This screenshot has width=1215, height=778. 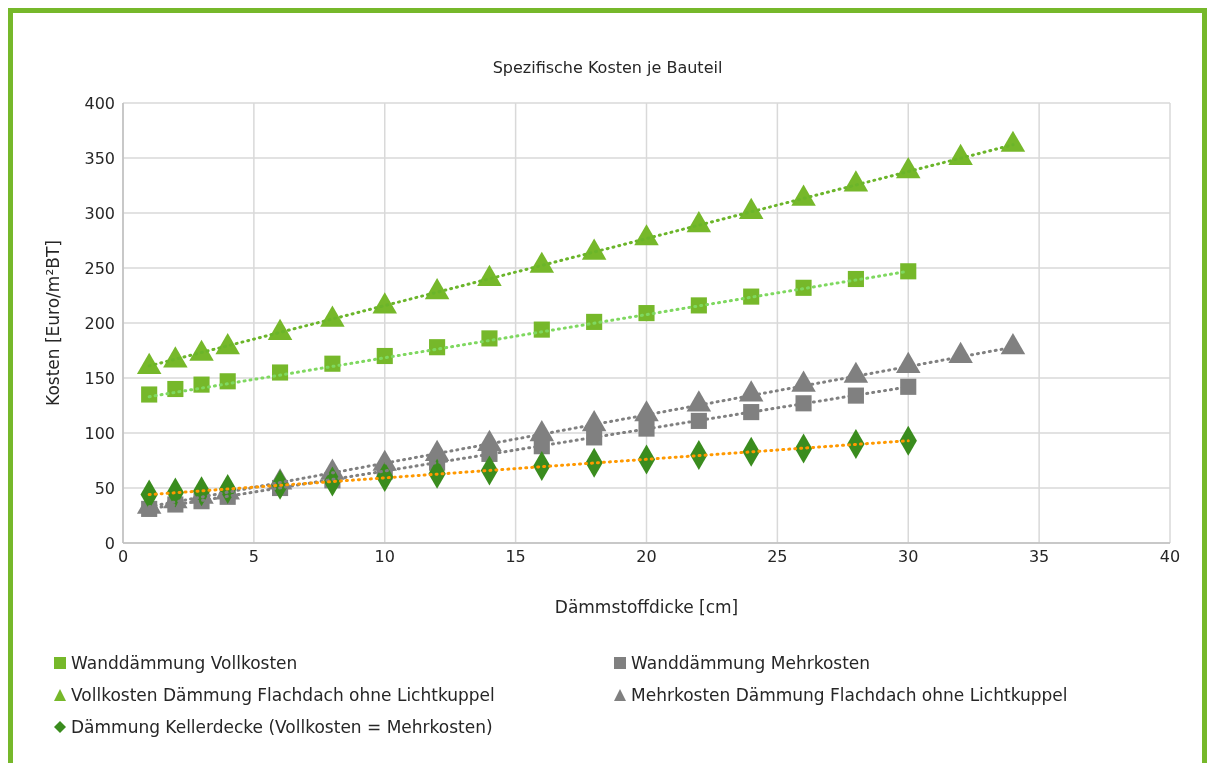 I want to click on legend-label: Dämmung Kellerdecke (Vollkosten = Mehrkosten), so click(x=282, y=727).